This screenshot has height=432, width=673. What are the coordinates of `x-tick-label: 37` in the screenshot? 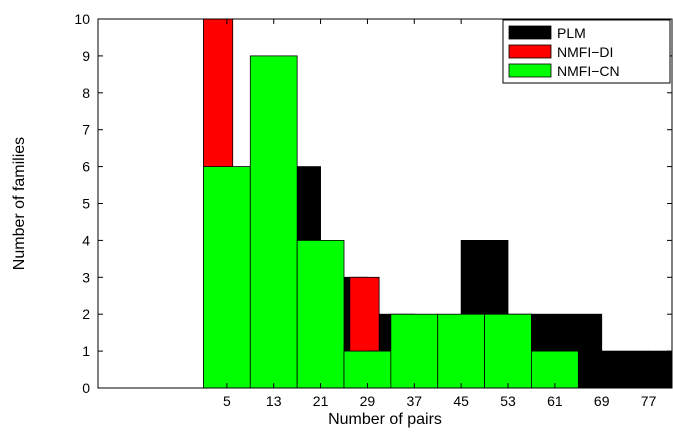 It's located at (414, 401).